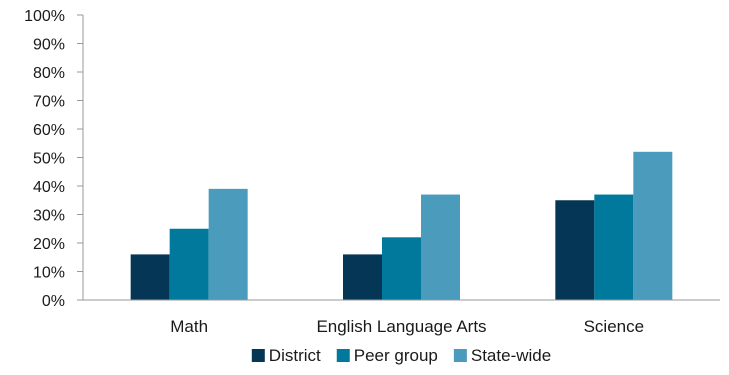 Image resolution: width=729 pixels, height=375 pixels. I want to click on y-tick-label: 40%, so click(49, 187).